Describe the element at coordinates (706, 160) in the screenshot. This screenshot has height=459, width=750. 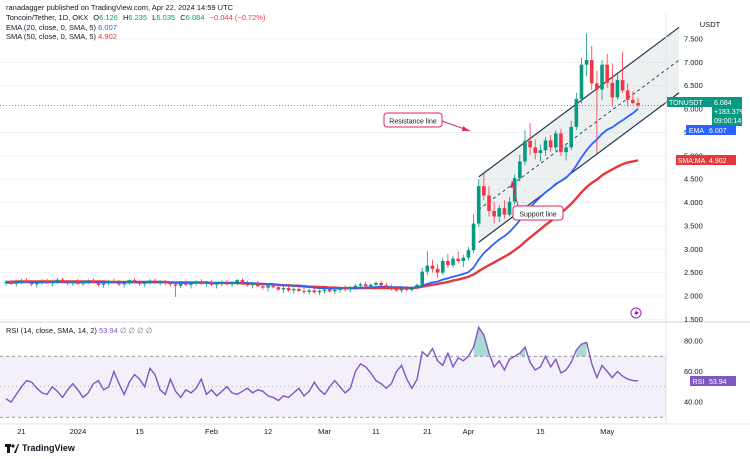
I see `sma-tag: SMA:MA 4.902` at that location.